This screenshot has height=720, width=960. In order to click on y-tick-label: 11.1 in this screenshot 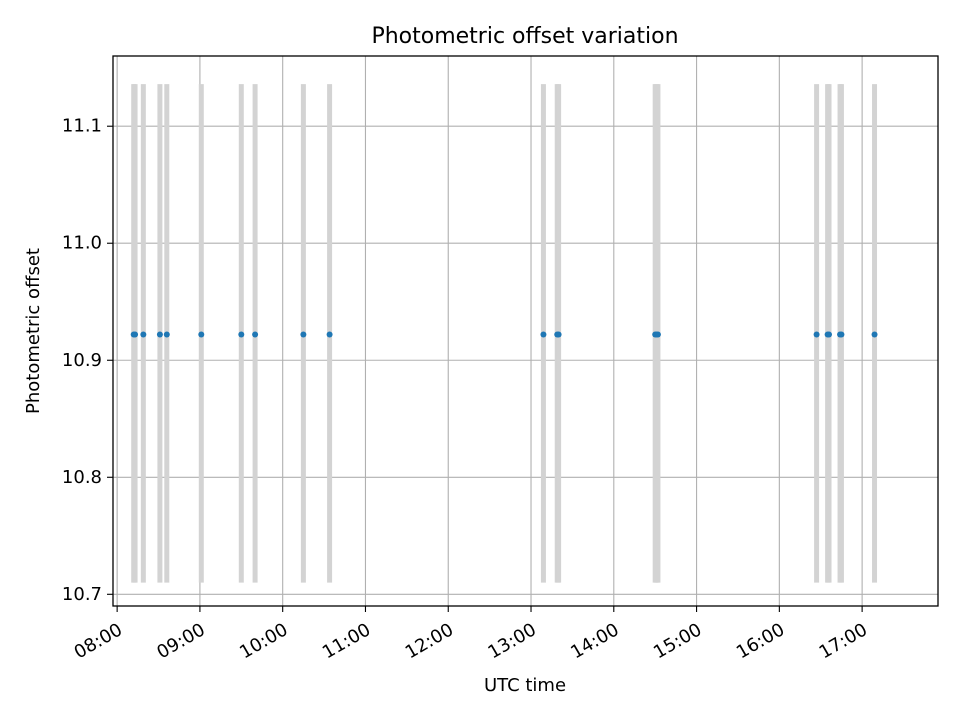, I will do `click(82, 126)`.